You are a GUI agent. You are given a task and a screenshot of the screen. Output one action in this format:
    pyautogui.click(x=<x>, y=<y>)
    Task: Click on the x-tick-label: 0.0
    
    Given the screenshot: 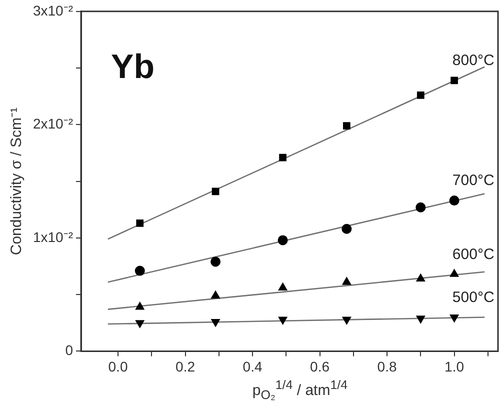 What is the action you would take?
    pyautogui.click(x=118, y=366)
    